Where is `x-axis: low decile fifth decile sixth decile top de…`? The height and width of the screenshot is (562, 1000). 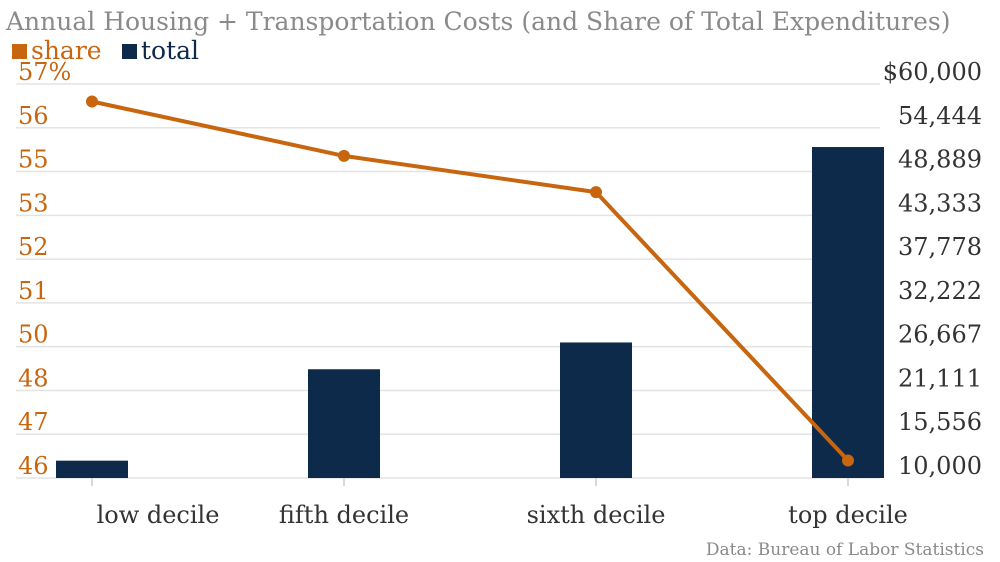
x-axis: low decile fifth decile sixth decile top de… is located at coordinates (499, 503).